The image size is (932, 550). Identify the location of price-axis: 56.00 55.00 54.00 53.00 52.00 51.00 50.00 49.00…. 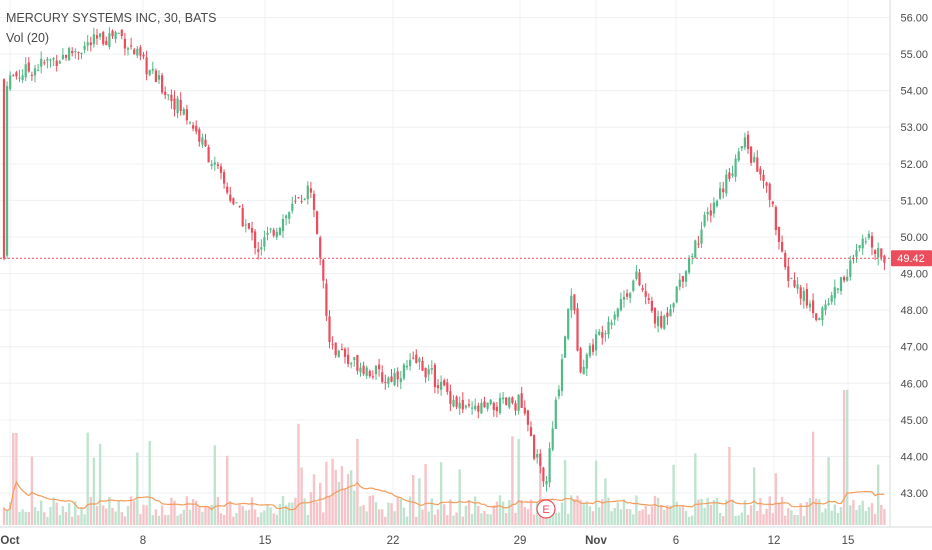
(914, 257).